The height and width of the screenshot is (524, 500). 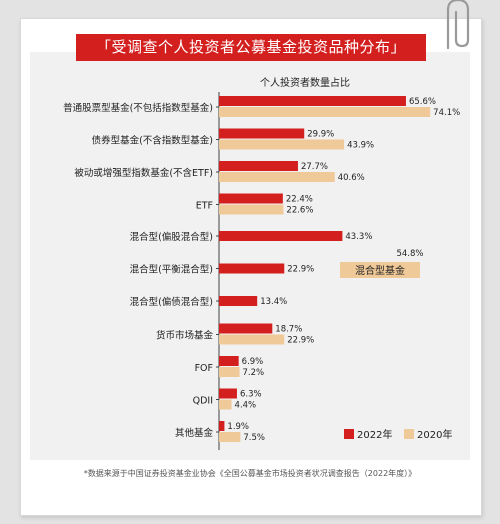 What do you see at coordinates (351, 178) in the screenshot?
I see `data-label-2020: 40.6%` at bounding box center [351, 178].